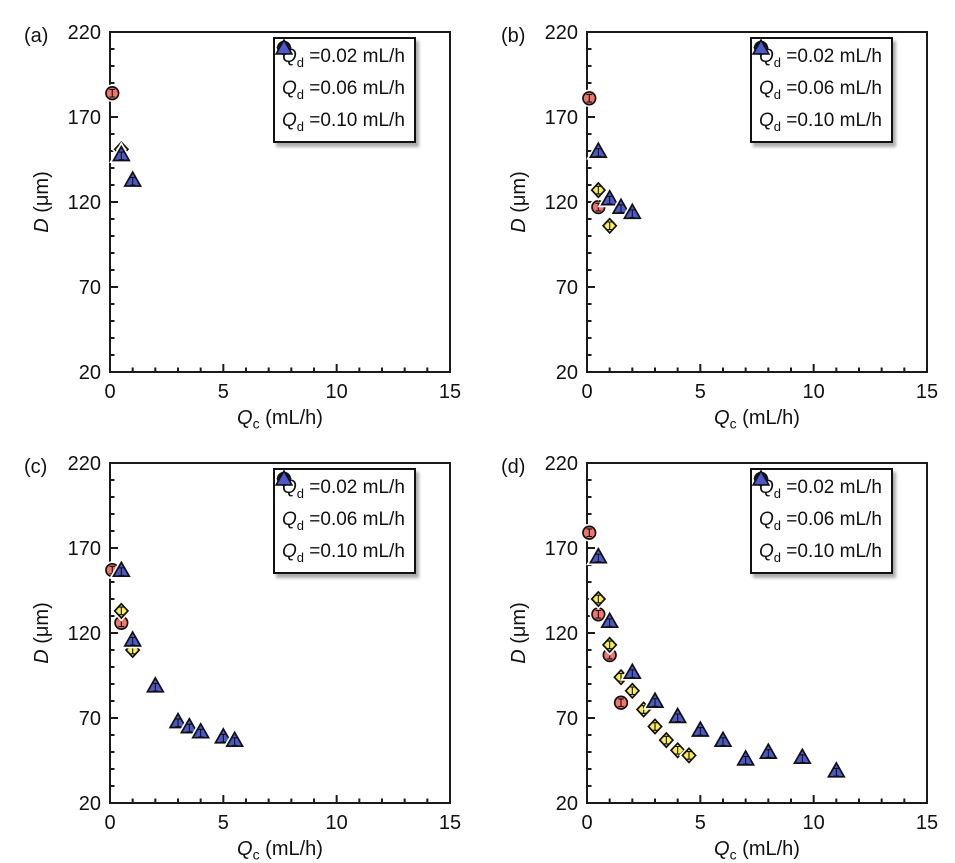  I want to click on legend-item: Qd =0.06 mL/h, so click(340, 502).